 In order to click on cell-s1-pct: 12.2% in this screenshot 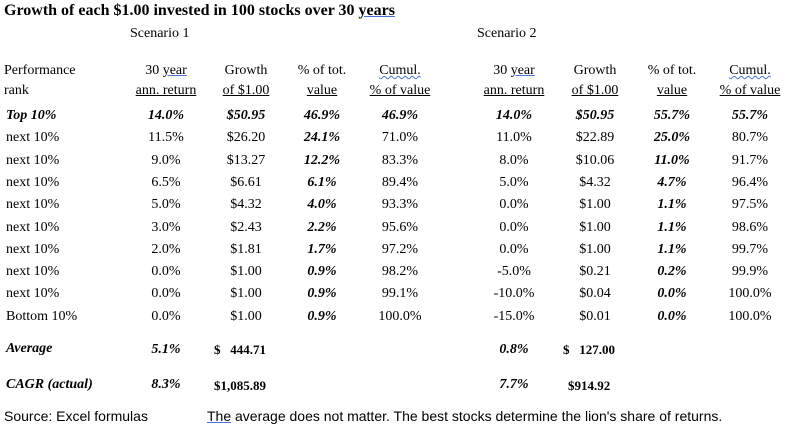, I will do `click(322, 160)`.